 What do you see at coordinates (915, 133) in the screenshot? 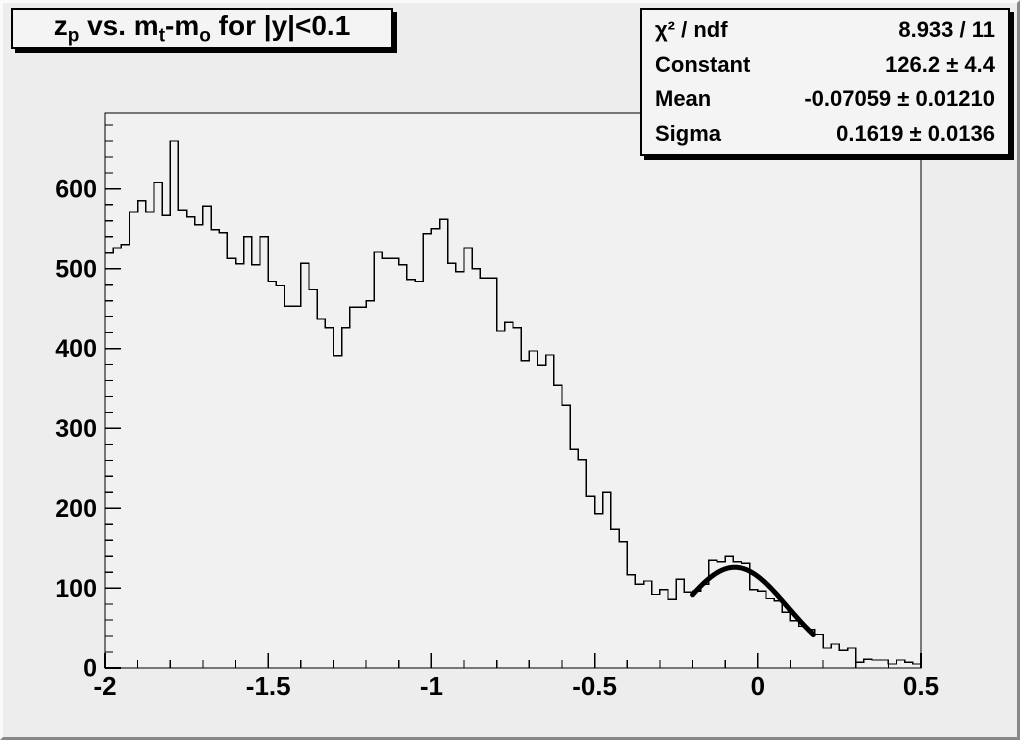
I see `stats-value-sigma: 0.1619 ± 0.0136` at bounding box center [915, 133].